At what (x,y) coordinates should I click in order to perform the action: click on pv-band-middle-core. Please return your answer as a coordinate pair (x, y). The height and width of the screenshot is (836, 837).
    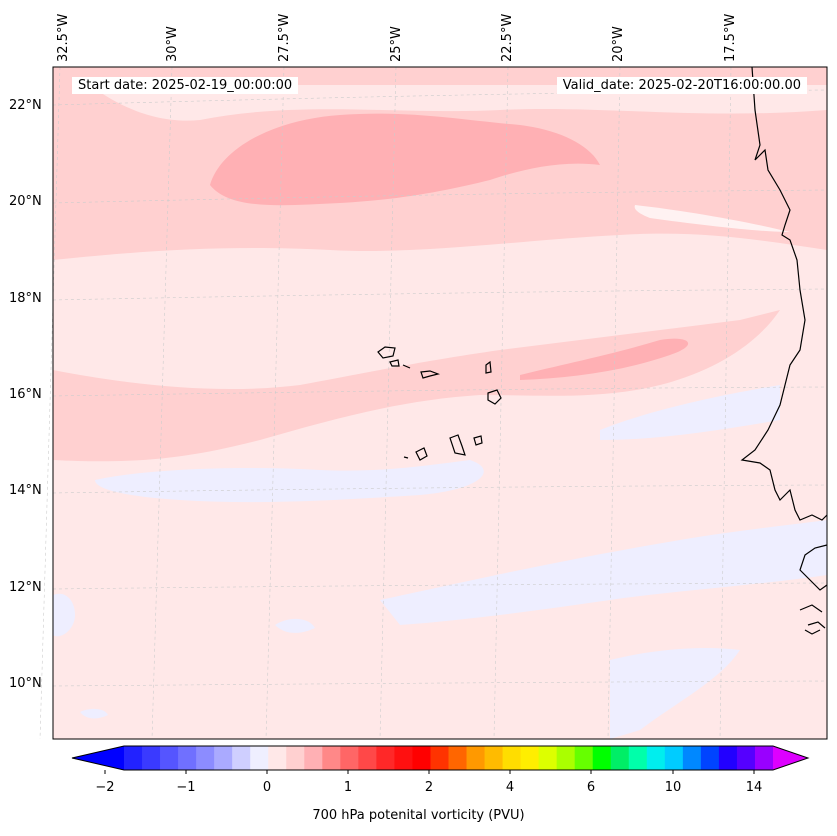
    Looking at the image, I should click on (604, 359).